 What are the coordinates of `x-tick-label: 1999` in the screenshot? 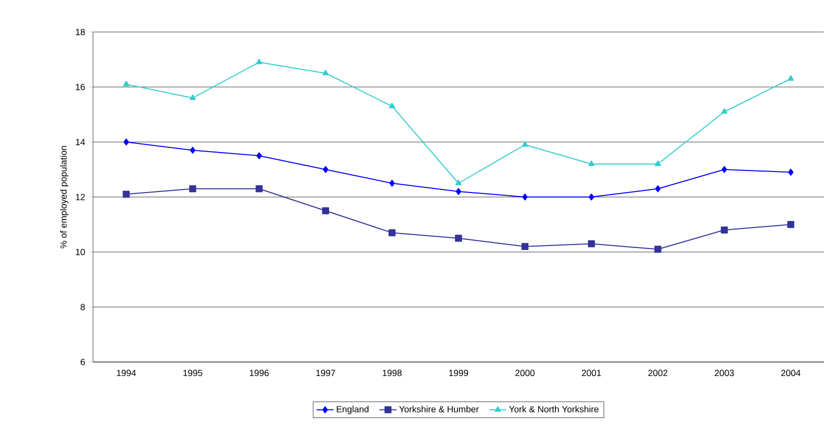 It's located at (458, 373).